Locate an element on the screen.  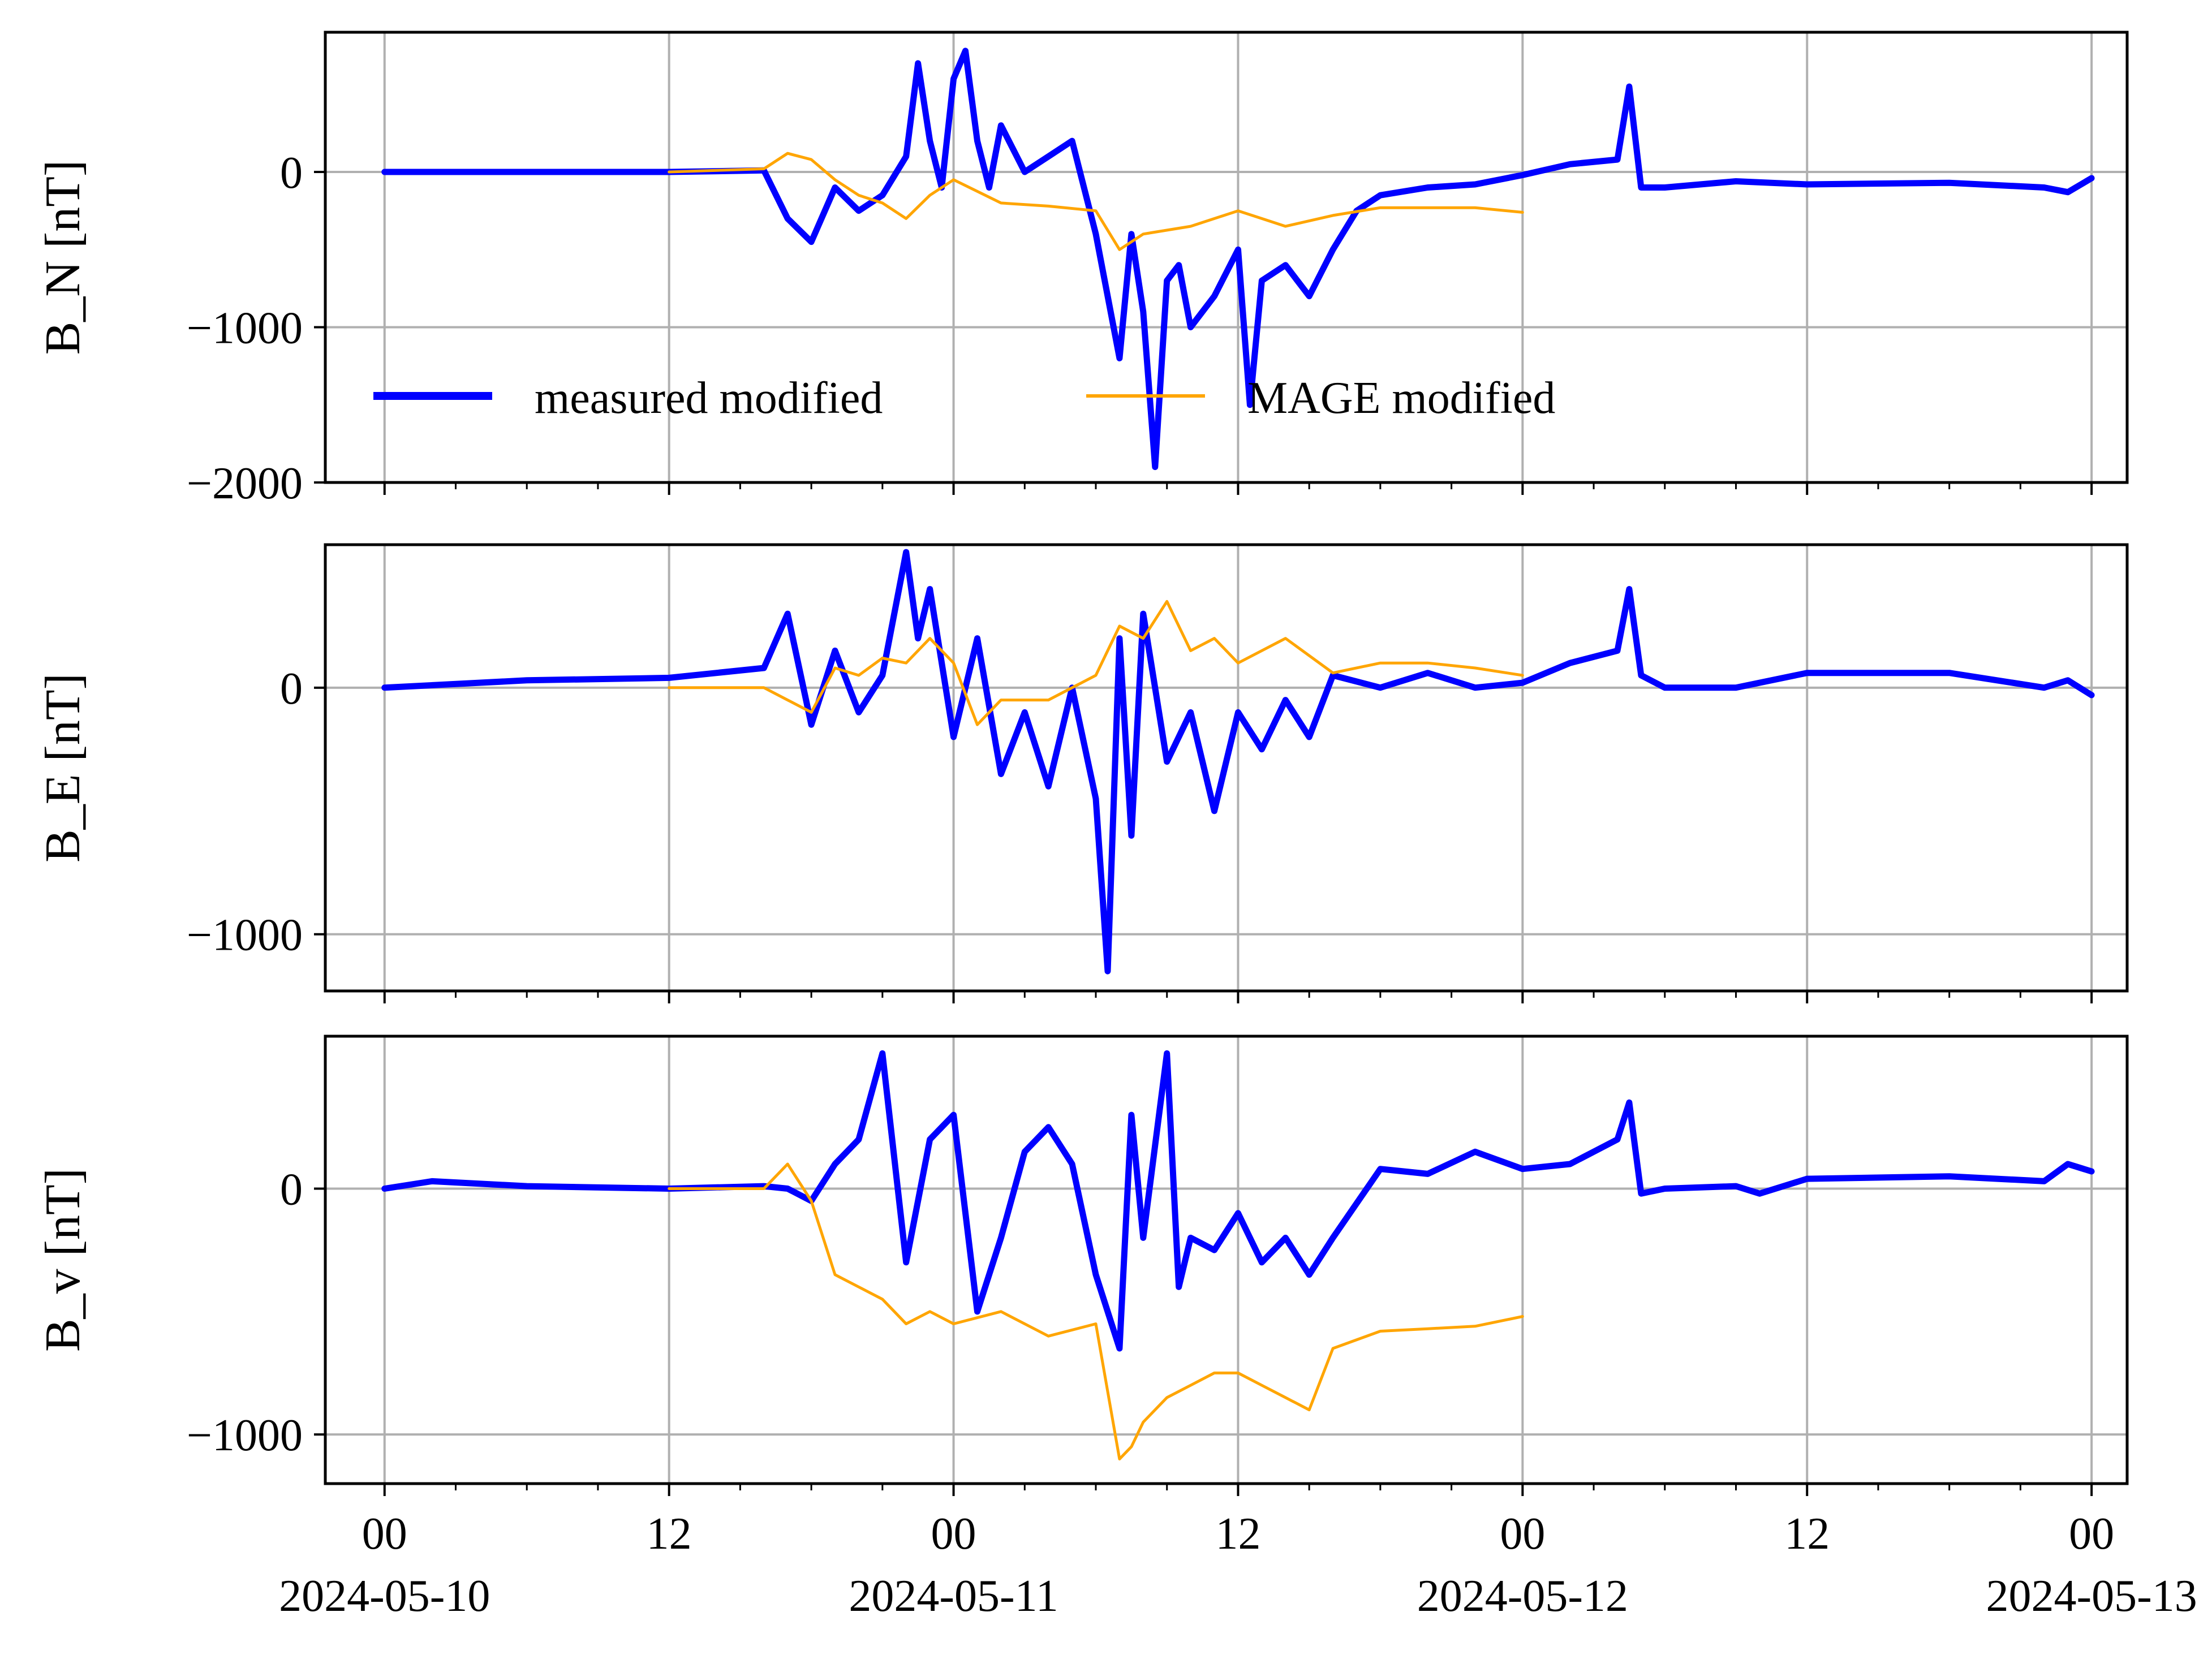
x-tick-date-label: 2024-05-12 is located at coordinates (1523, 1596).